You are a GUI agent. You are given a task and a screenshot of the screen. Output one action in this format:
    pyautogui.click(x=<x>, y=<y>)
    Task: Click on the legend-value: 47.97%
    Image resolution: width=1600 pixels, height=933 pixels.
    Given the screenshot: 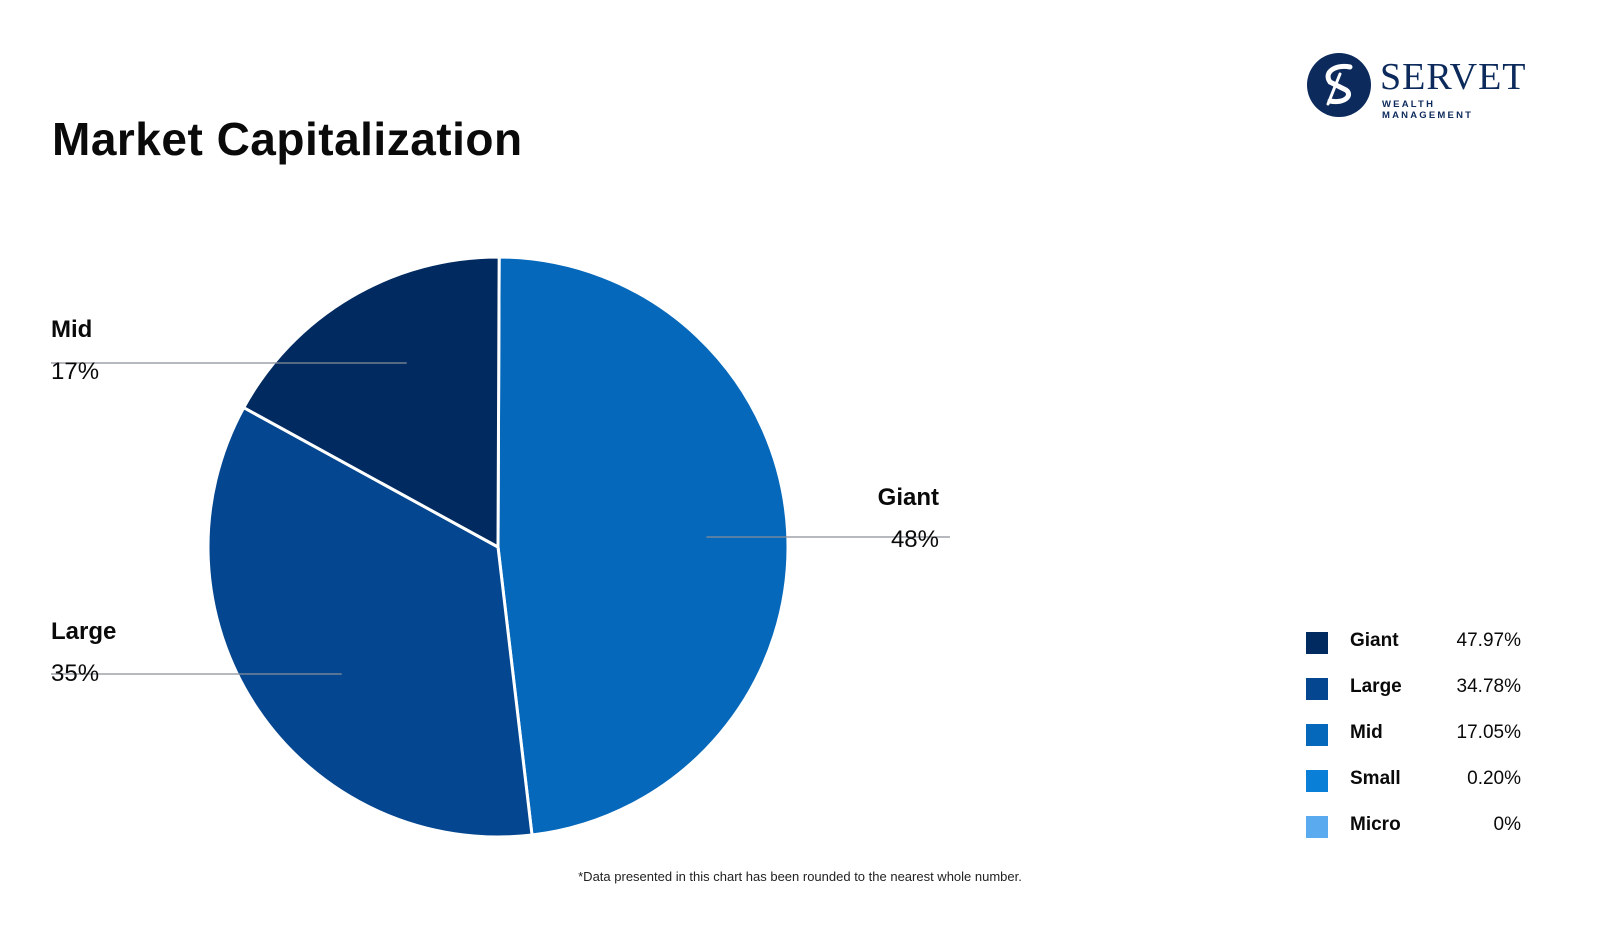 What is the action you would take?
    pyautogui.click(x=1488, y=640)
    